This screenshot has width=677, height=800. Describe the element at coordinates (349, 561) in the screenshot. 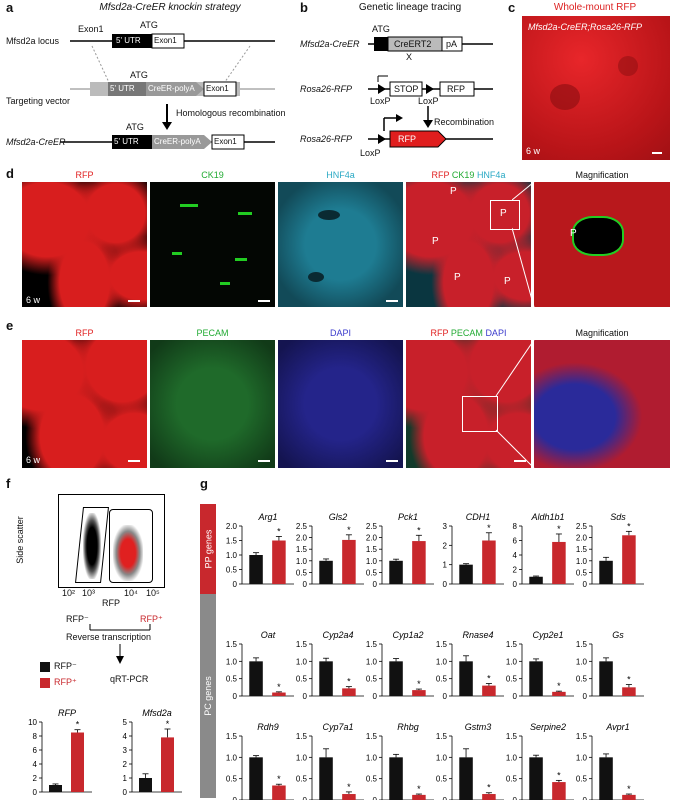

I see `bar-gls2-pos` at that location.